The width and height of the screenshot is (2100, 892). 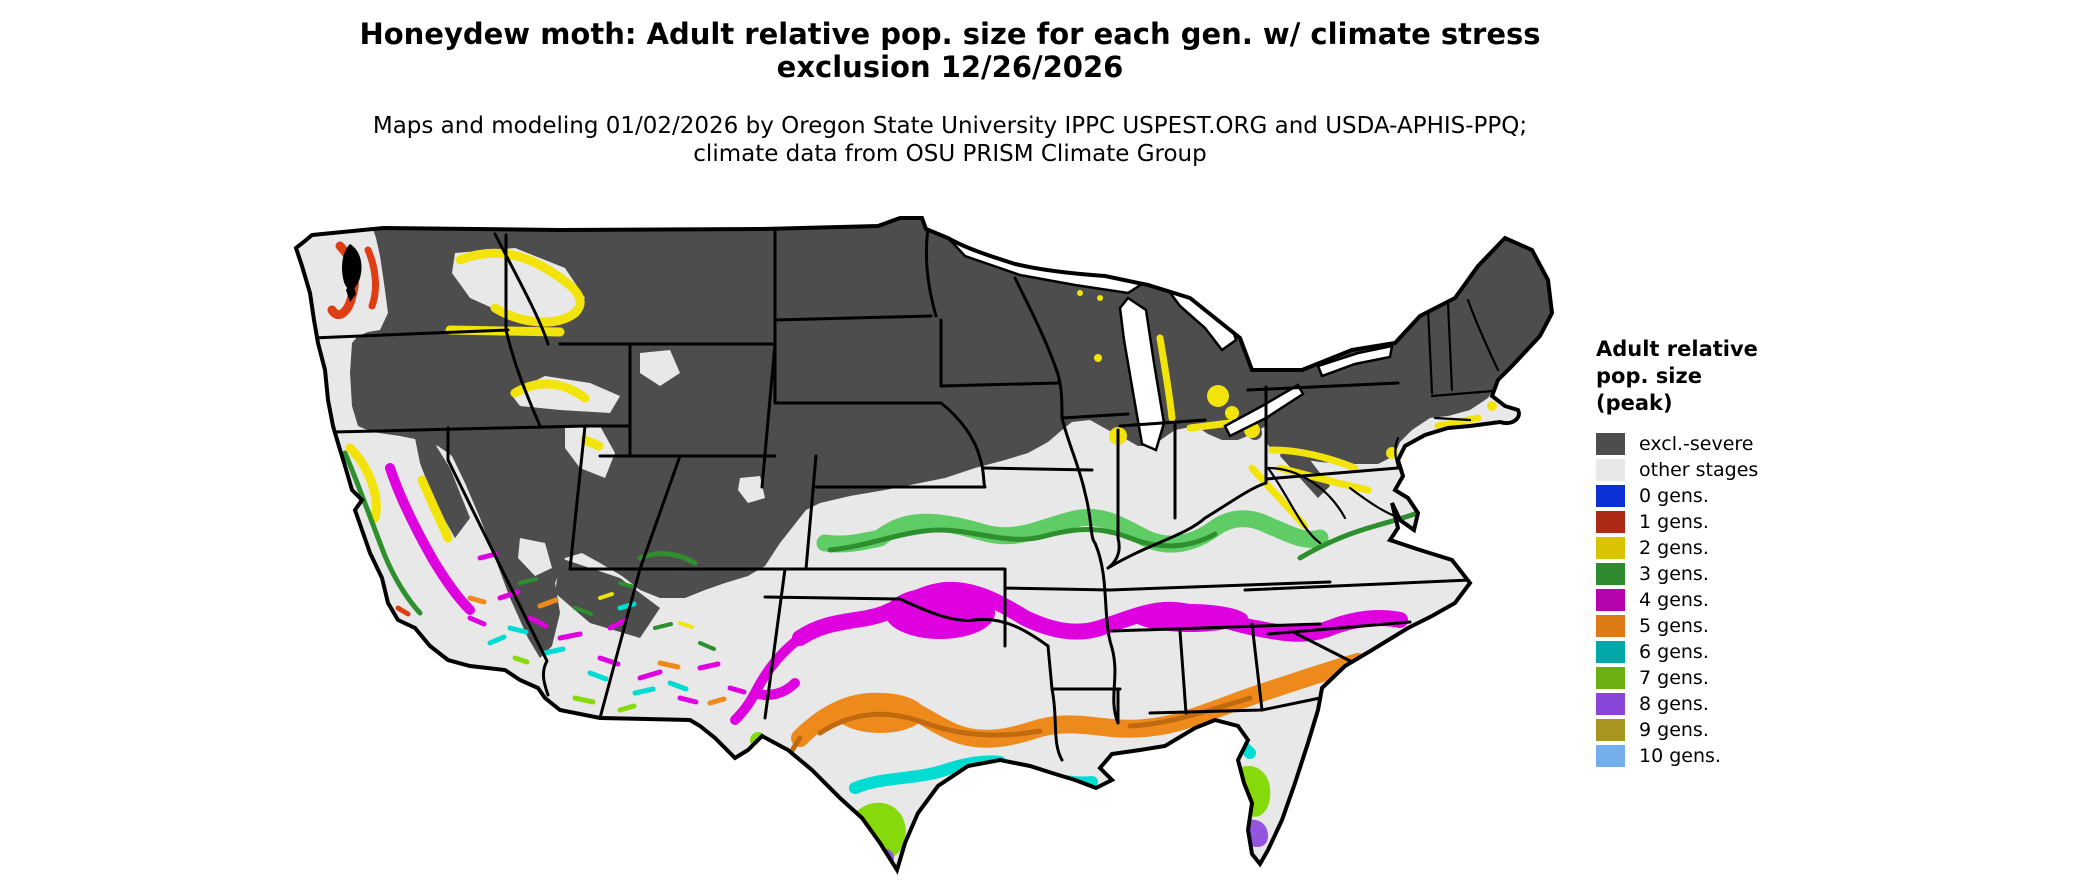 I want to click on gen5-band, so click(x=1071, y=718).